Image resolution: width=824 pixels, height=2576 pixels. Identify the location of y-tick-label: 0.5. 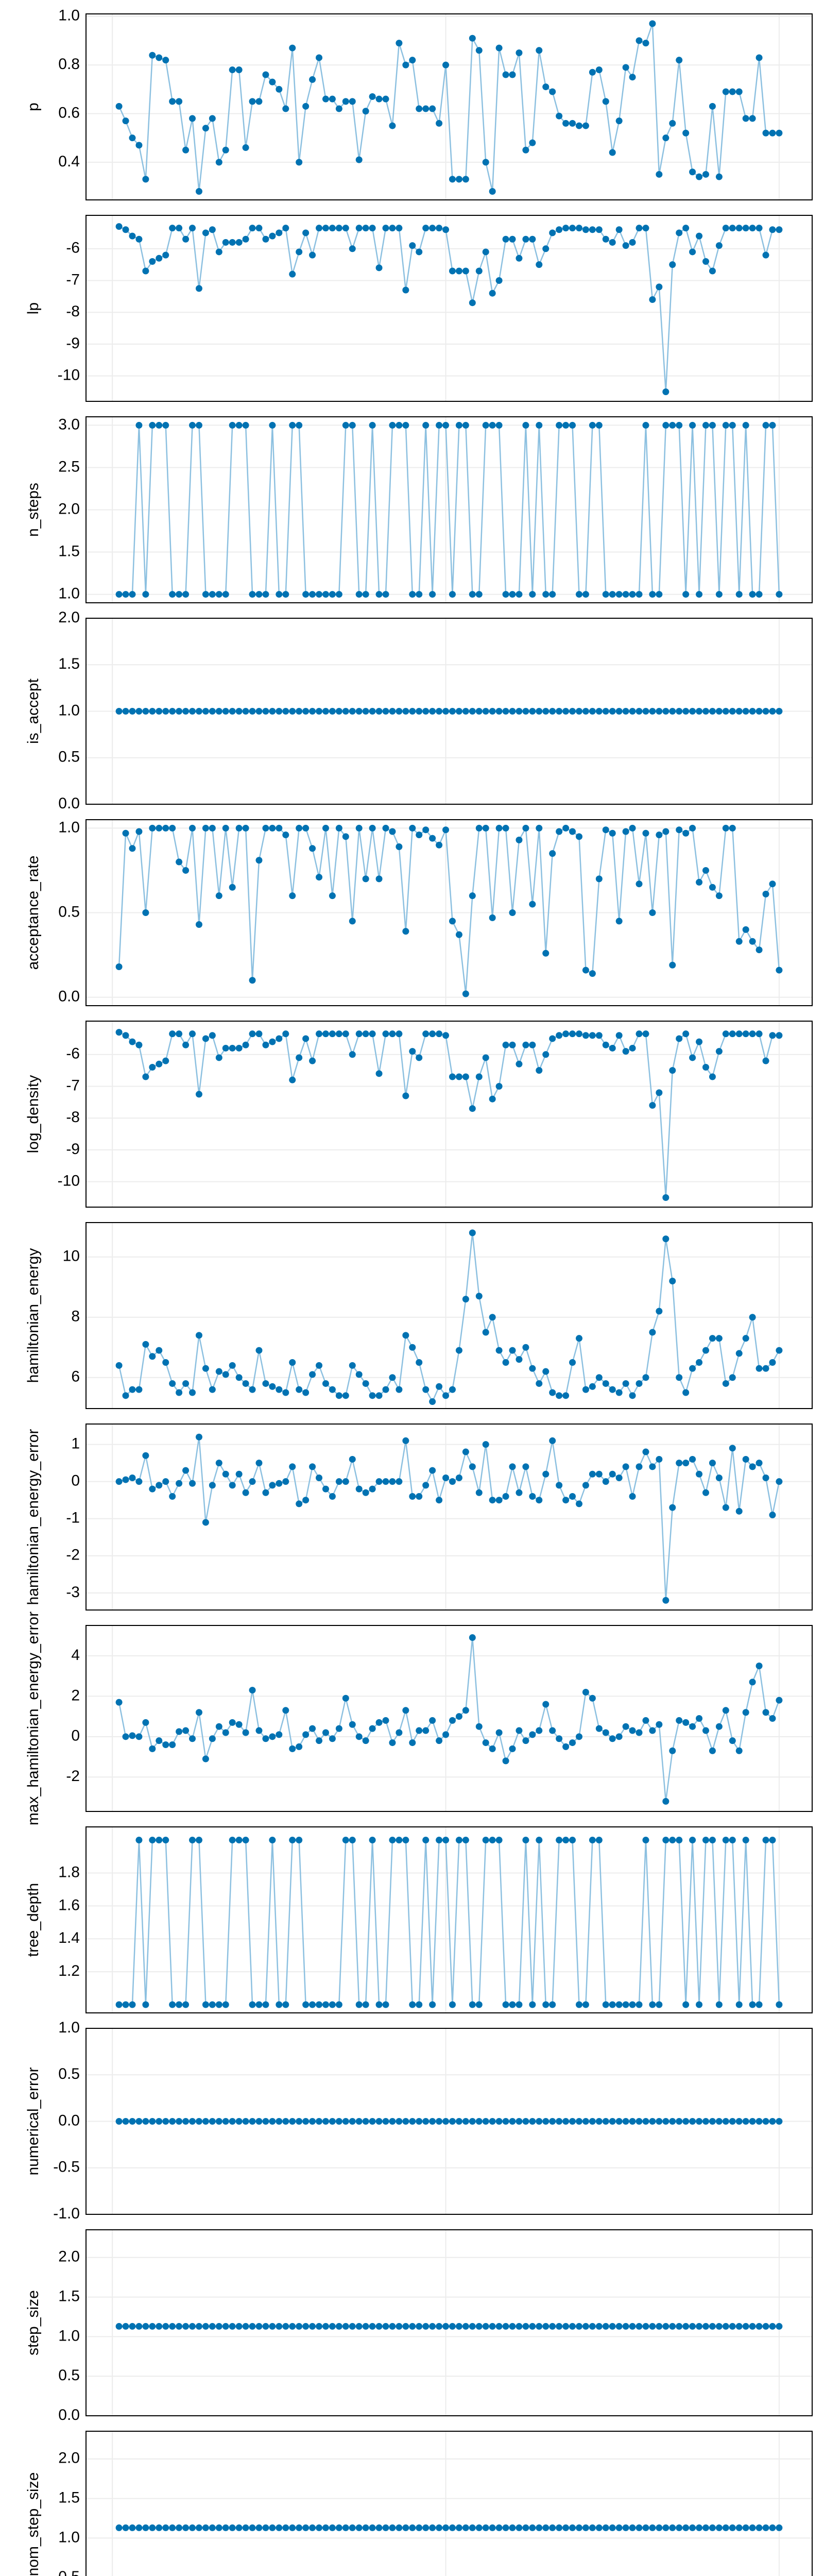
(69, 2073).